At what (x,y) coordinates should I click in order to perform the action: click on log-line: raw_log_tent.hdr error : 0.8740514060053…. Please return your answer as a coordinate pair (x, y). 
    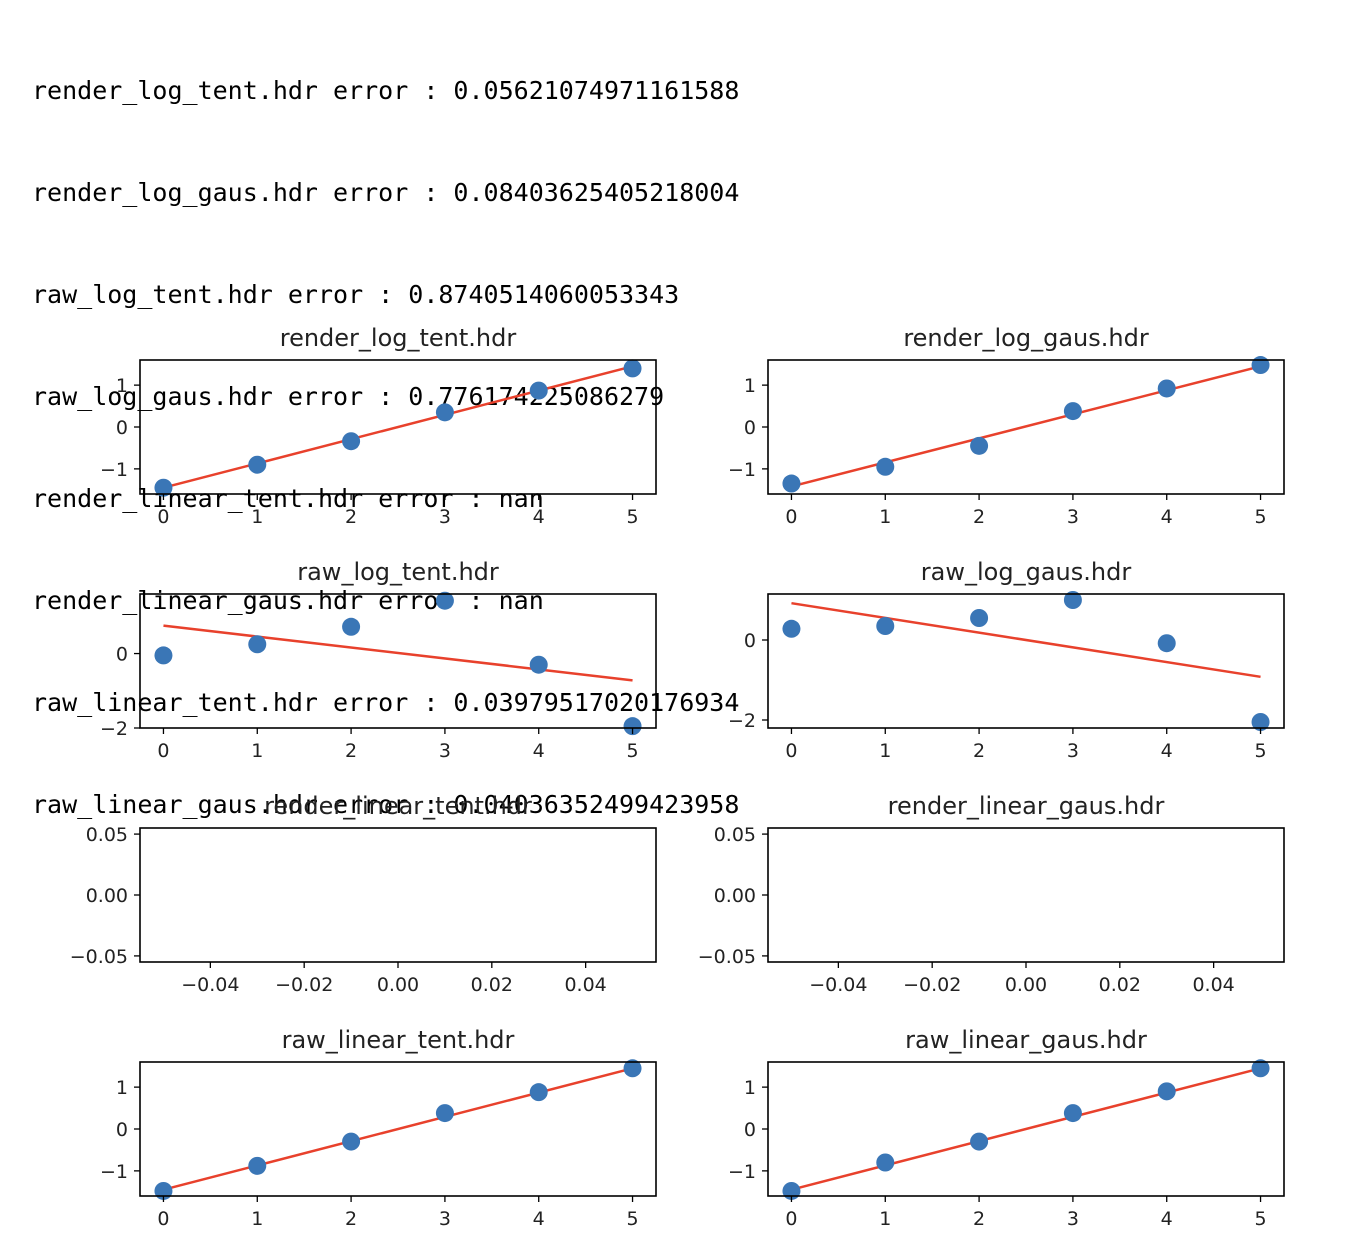
    Looking at the image, I should click on (356, 294).